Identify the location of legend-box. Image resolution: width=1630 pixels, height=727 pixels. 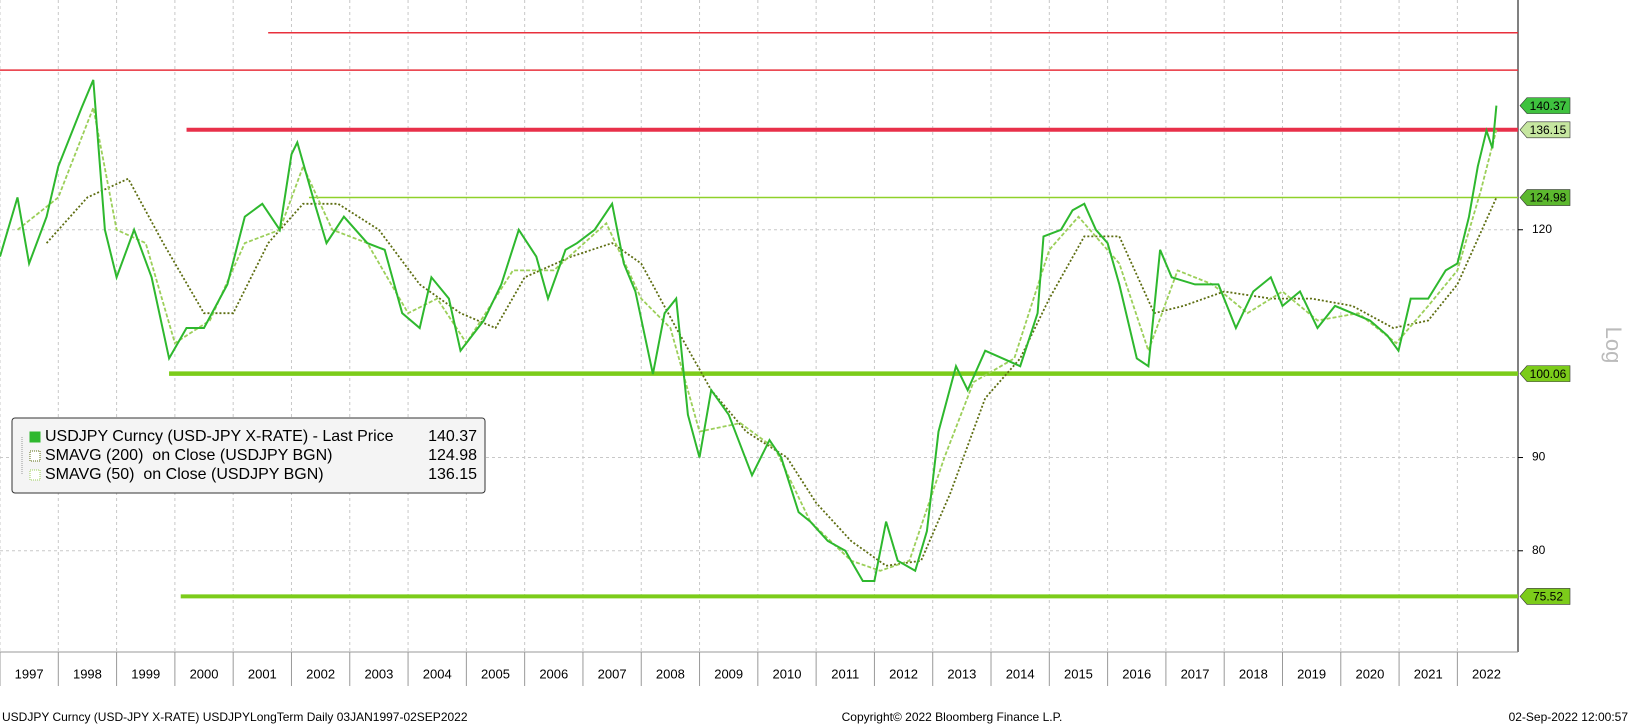
(248, 455).